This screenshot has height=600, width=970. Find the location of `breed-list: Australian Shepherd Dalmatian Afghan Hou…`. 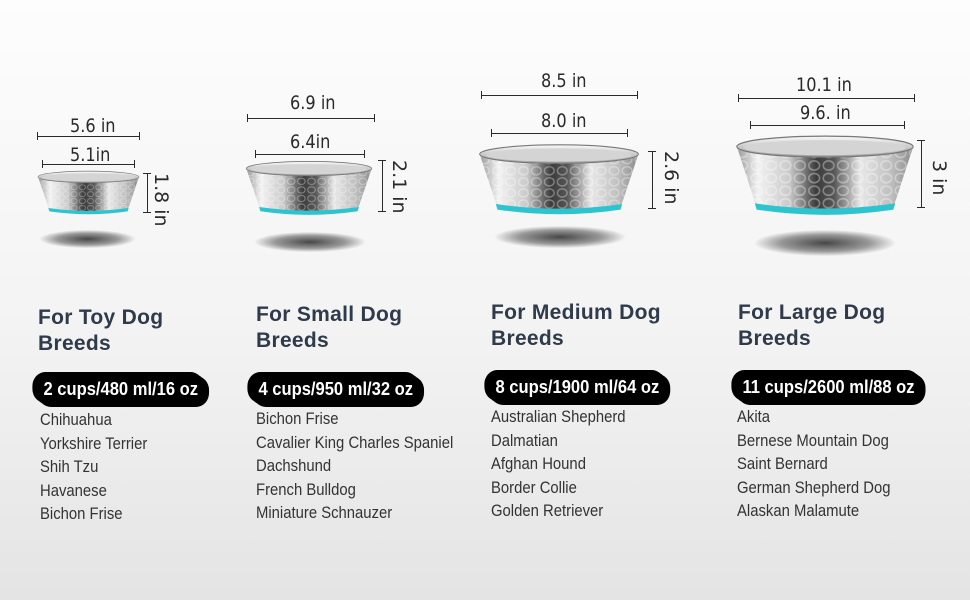

breed-list: Australian Shepherd Dalmatian Afghan Hou… is located at coordinates (566, 465).